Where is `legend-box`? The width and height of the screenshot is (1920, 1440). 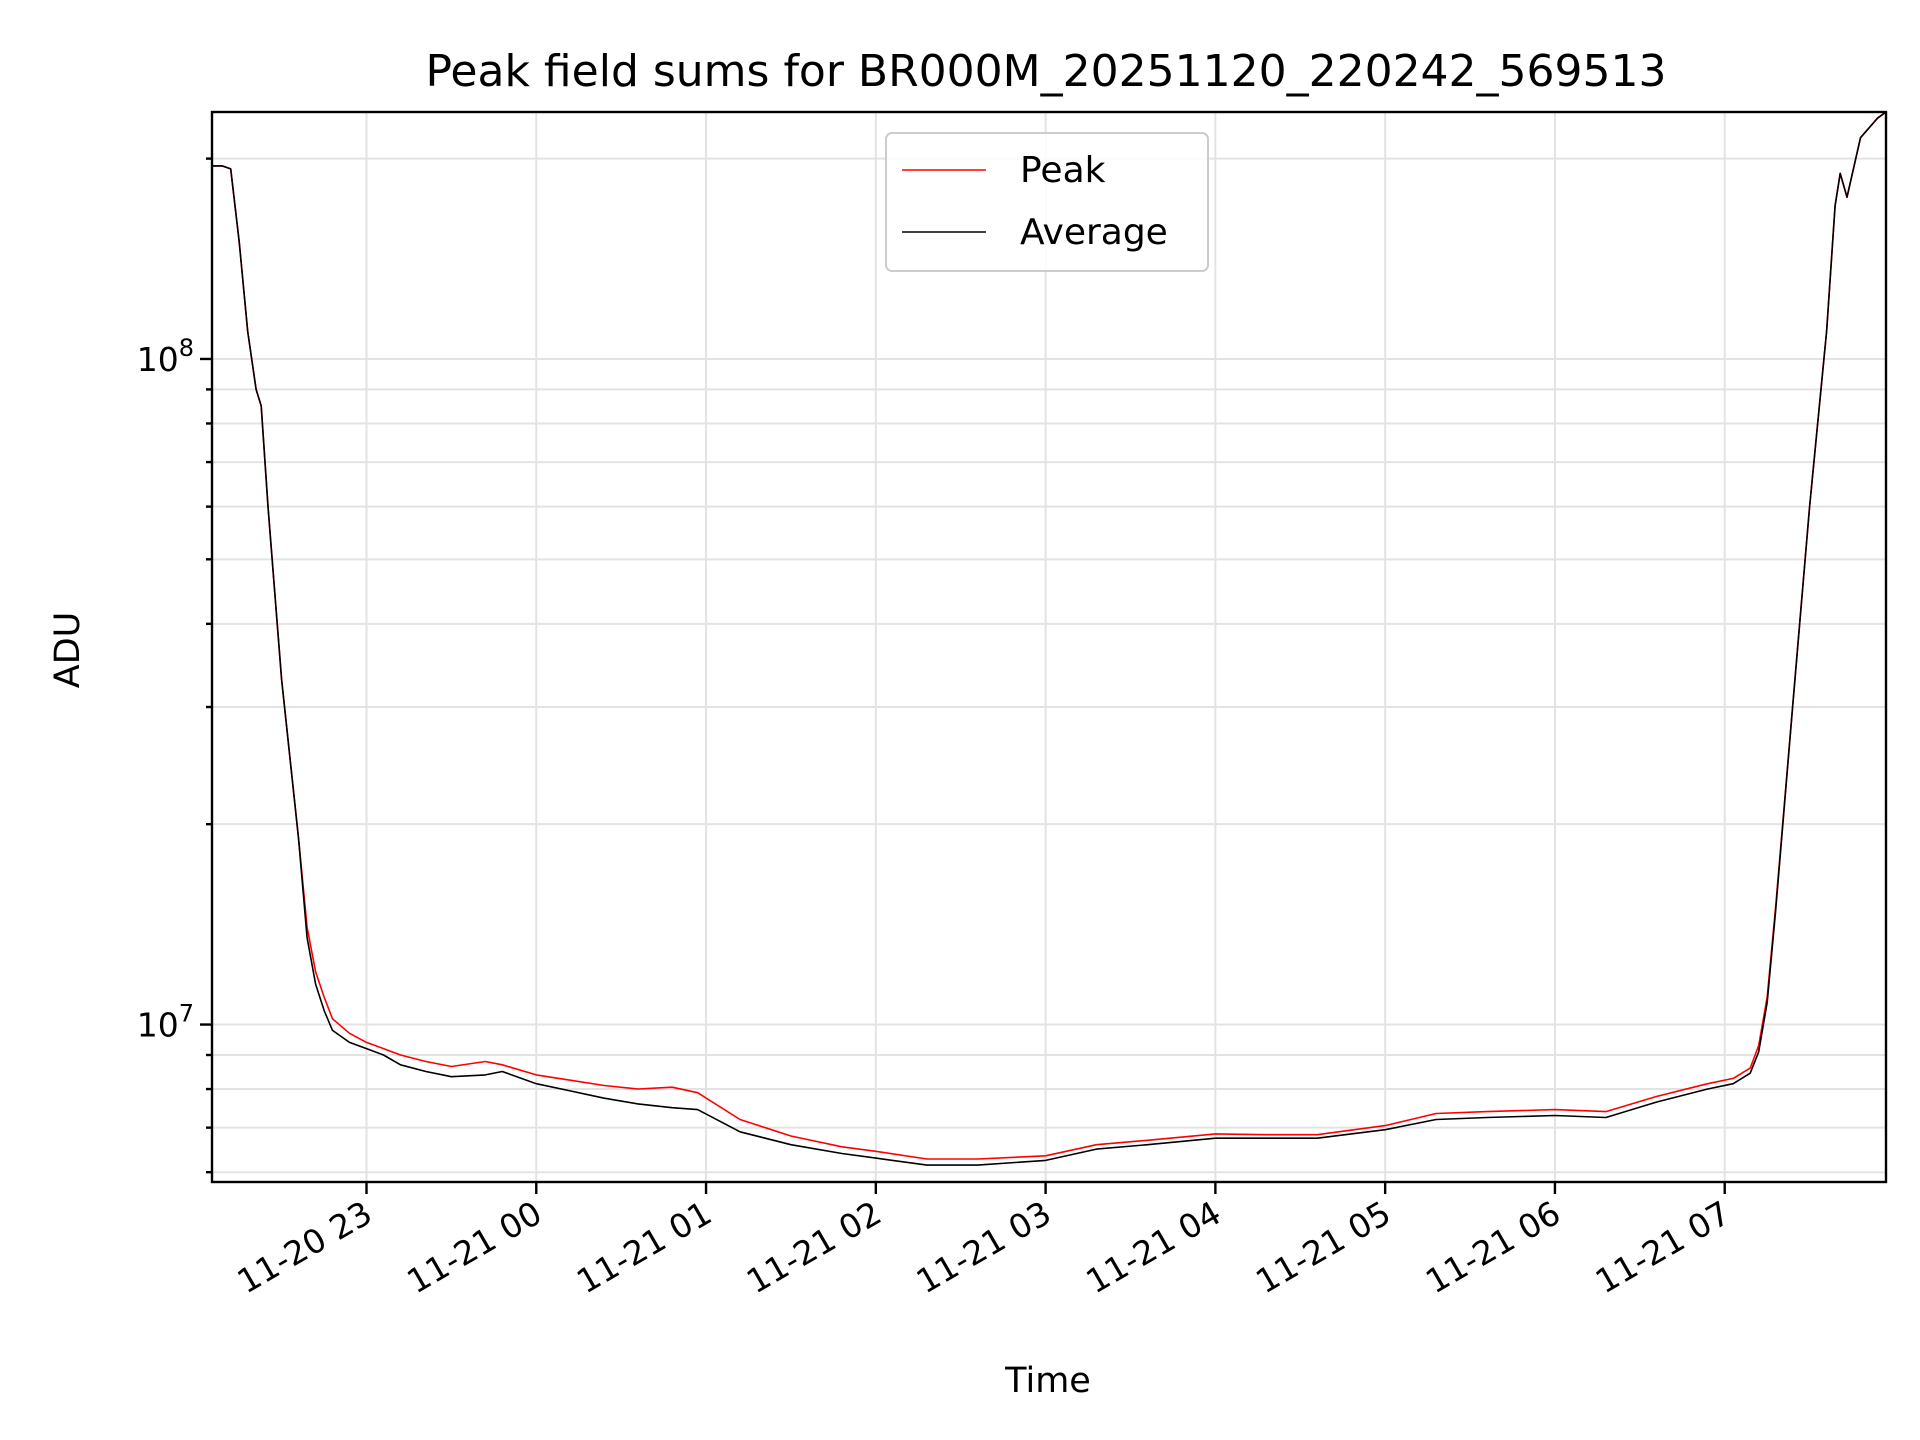
legend-box is located at coordinates (1047, 202).